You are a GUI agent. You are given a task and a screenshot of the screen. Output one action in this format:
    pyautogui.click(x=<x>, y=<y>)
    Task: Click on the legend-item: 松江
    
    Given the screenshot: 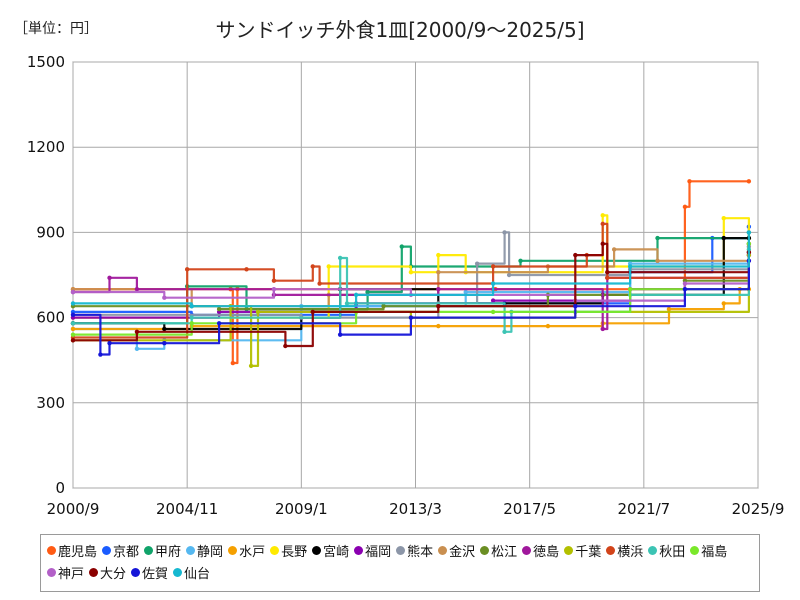 What is the action you would take?
    pyautogui.click(x=498, y=550)
    